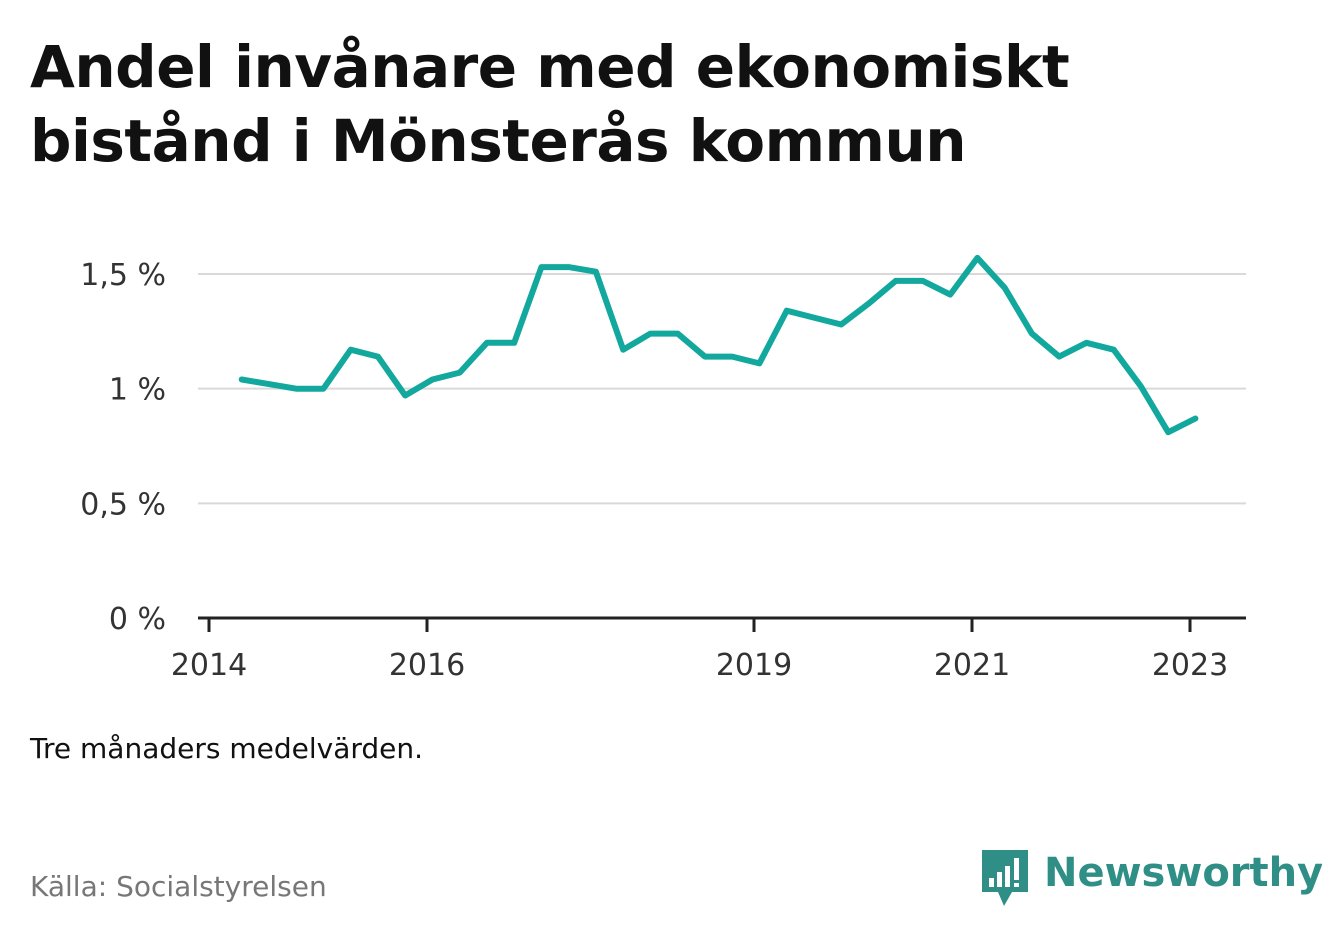  Describe the element at coordinates (227, 748) in the screenshot. I see `chart-note: Tre månaders medelvärden.` at that location.